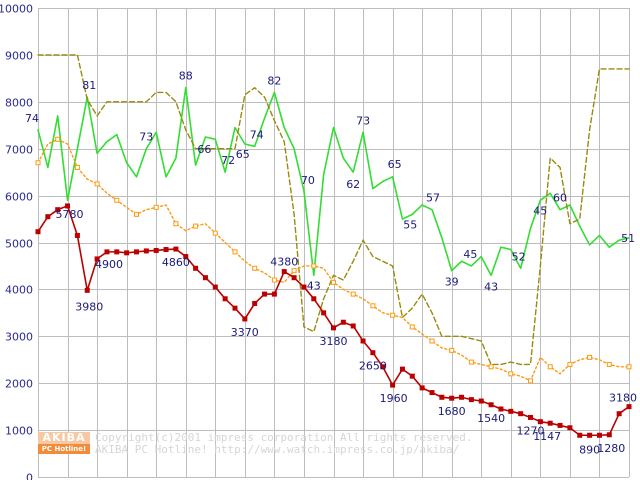  What do you see at coordinates (423, 479) in the screenshot?
I see `x-tick-label: 9/1` at bounding box center [423, 479].